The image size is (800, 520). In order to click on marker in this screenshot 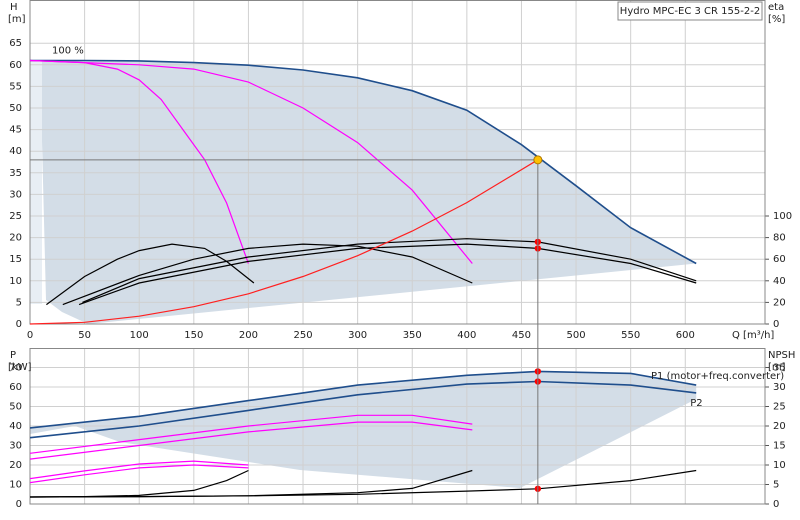, I will do `click(538, 160)`.